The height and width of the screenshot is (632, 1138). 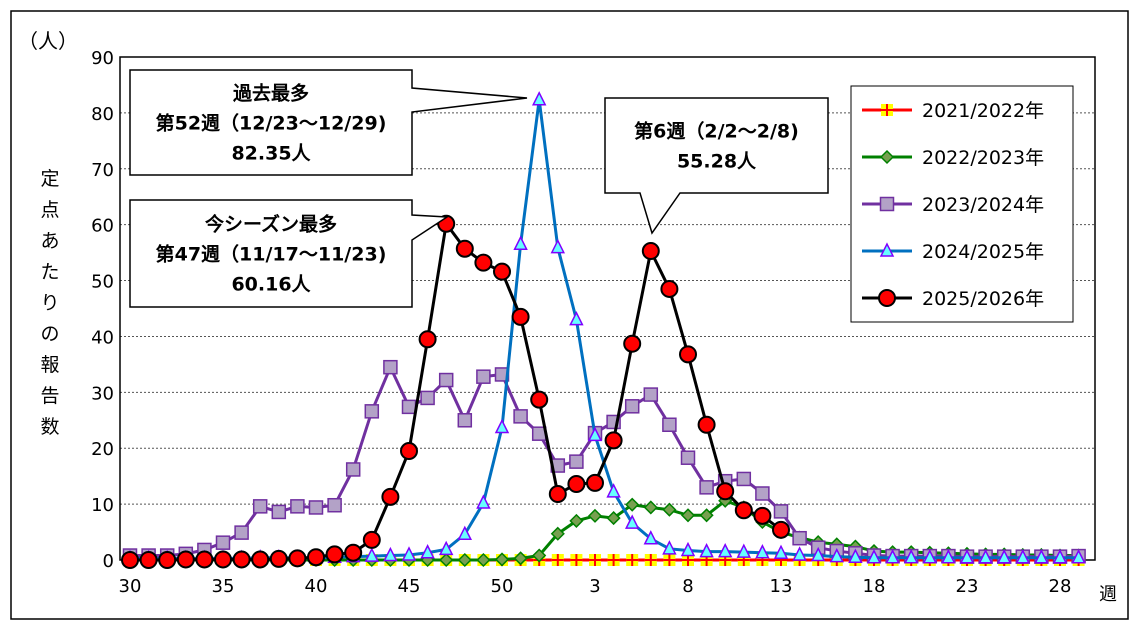 What do you see at coordinates (983, 252) in the screenshot?
I see `legend-label: 2024/2025年` at bounding box center [983, 252].